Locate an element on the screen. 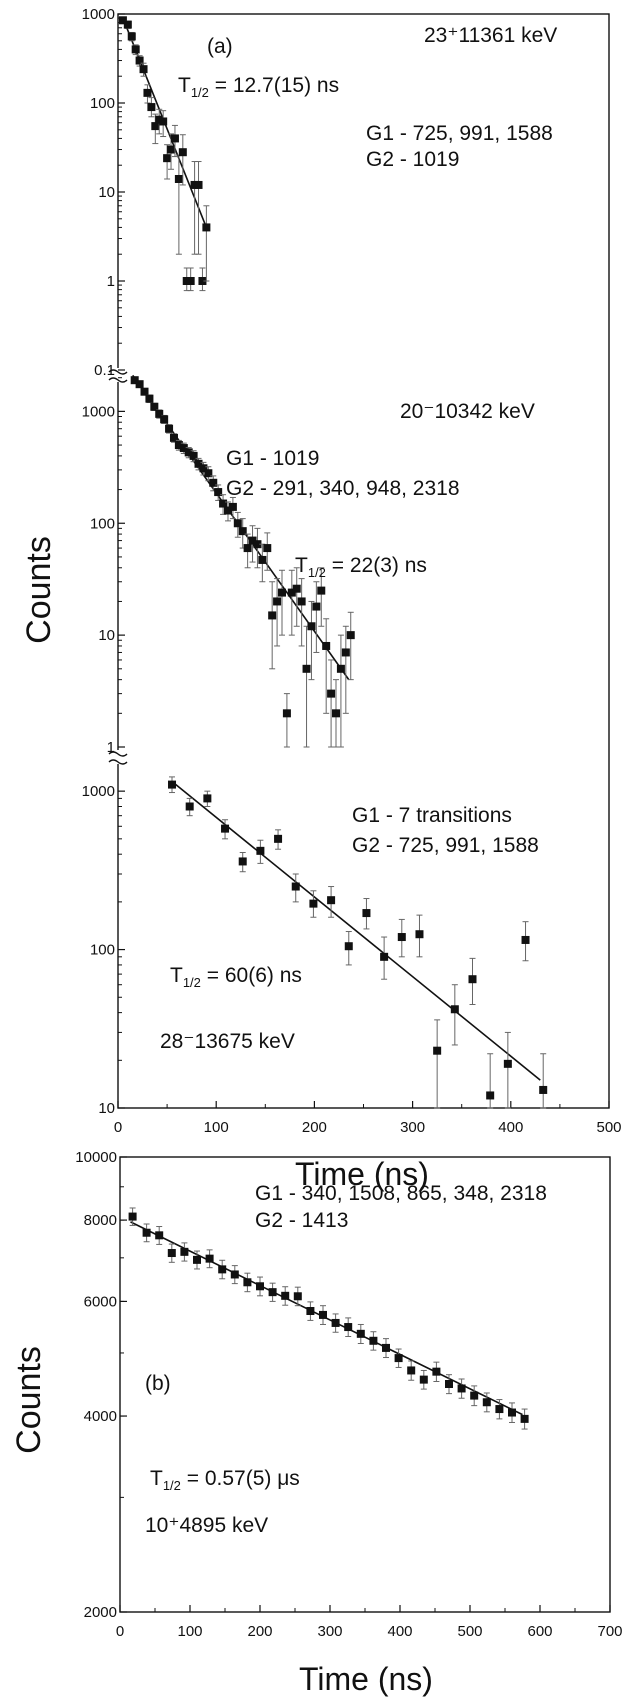 This screenshot has height=1701, width=624. y-tick-label: 1 is located at coordinates (111, 281).